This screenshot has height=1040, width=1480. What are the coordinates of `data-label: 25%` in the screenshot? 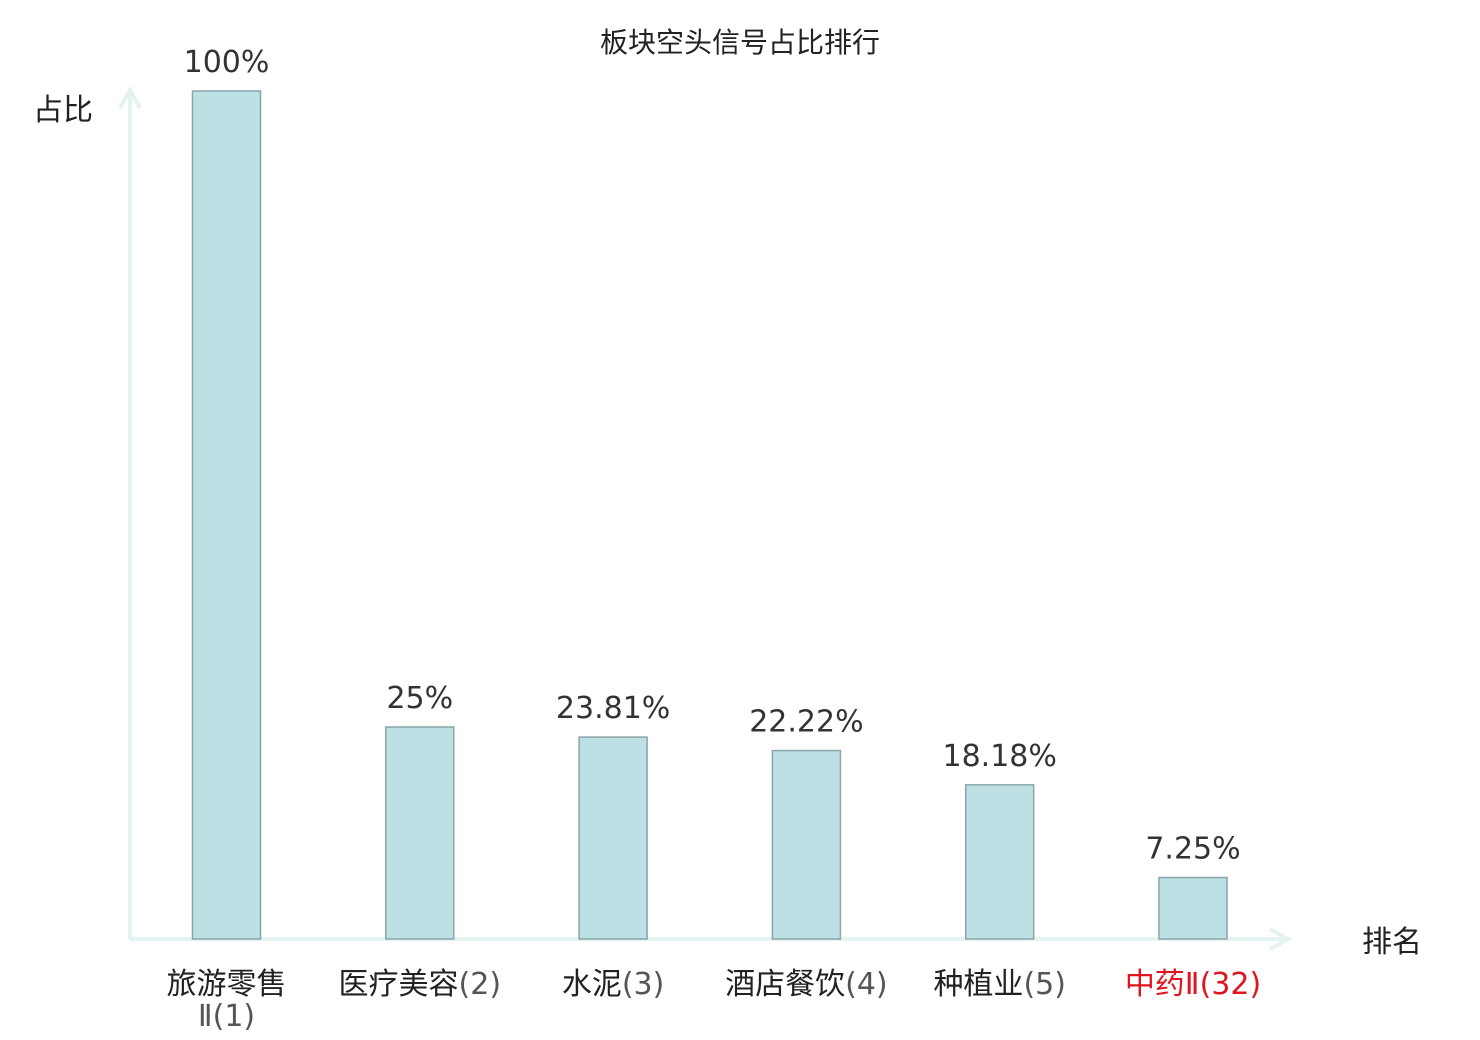 It's located at (419, 698).